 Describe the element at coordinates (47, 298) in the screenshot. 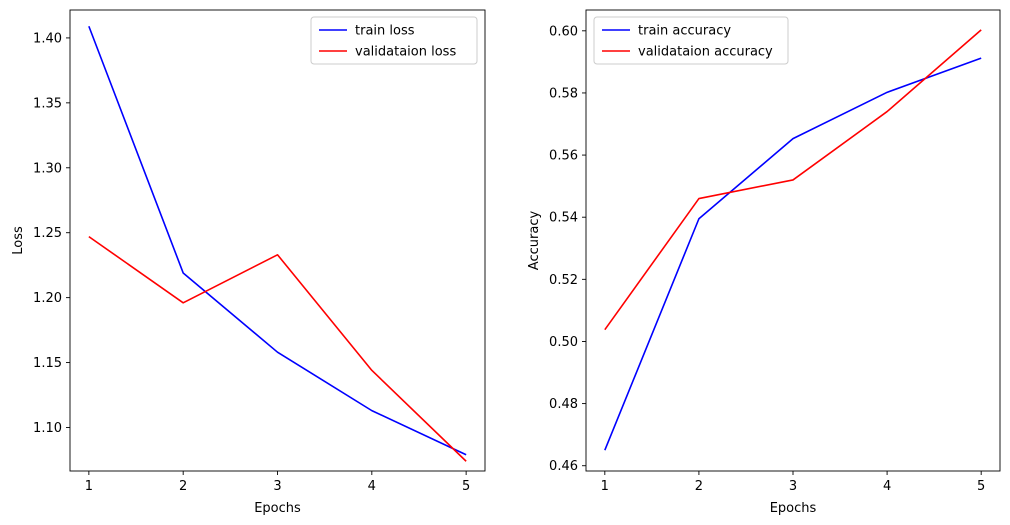

I see `y-tick-label: 1.20` at that location.